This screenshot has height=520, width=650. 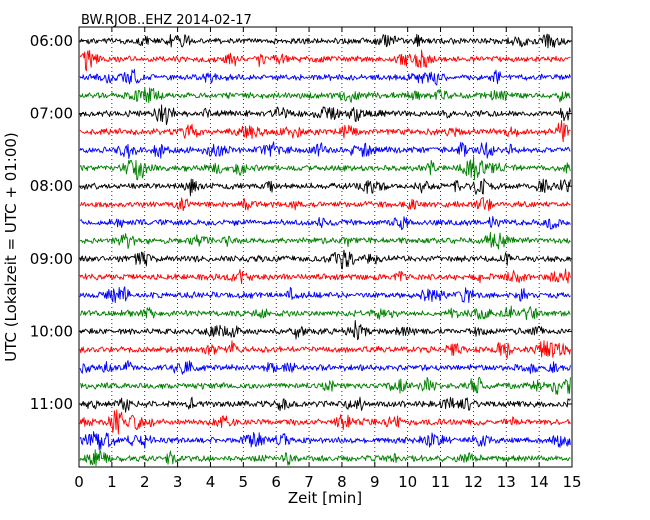 What do you see at coordinates (51, 404) in the screenshot?
I see `y-tick-label: 11:00` at bounding box center [51, 404].